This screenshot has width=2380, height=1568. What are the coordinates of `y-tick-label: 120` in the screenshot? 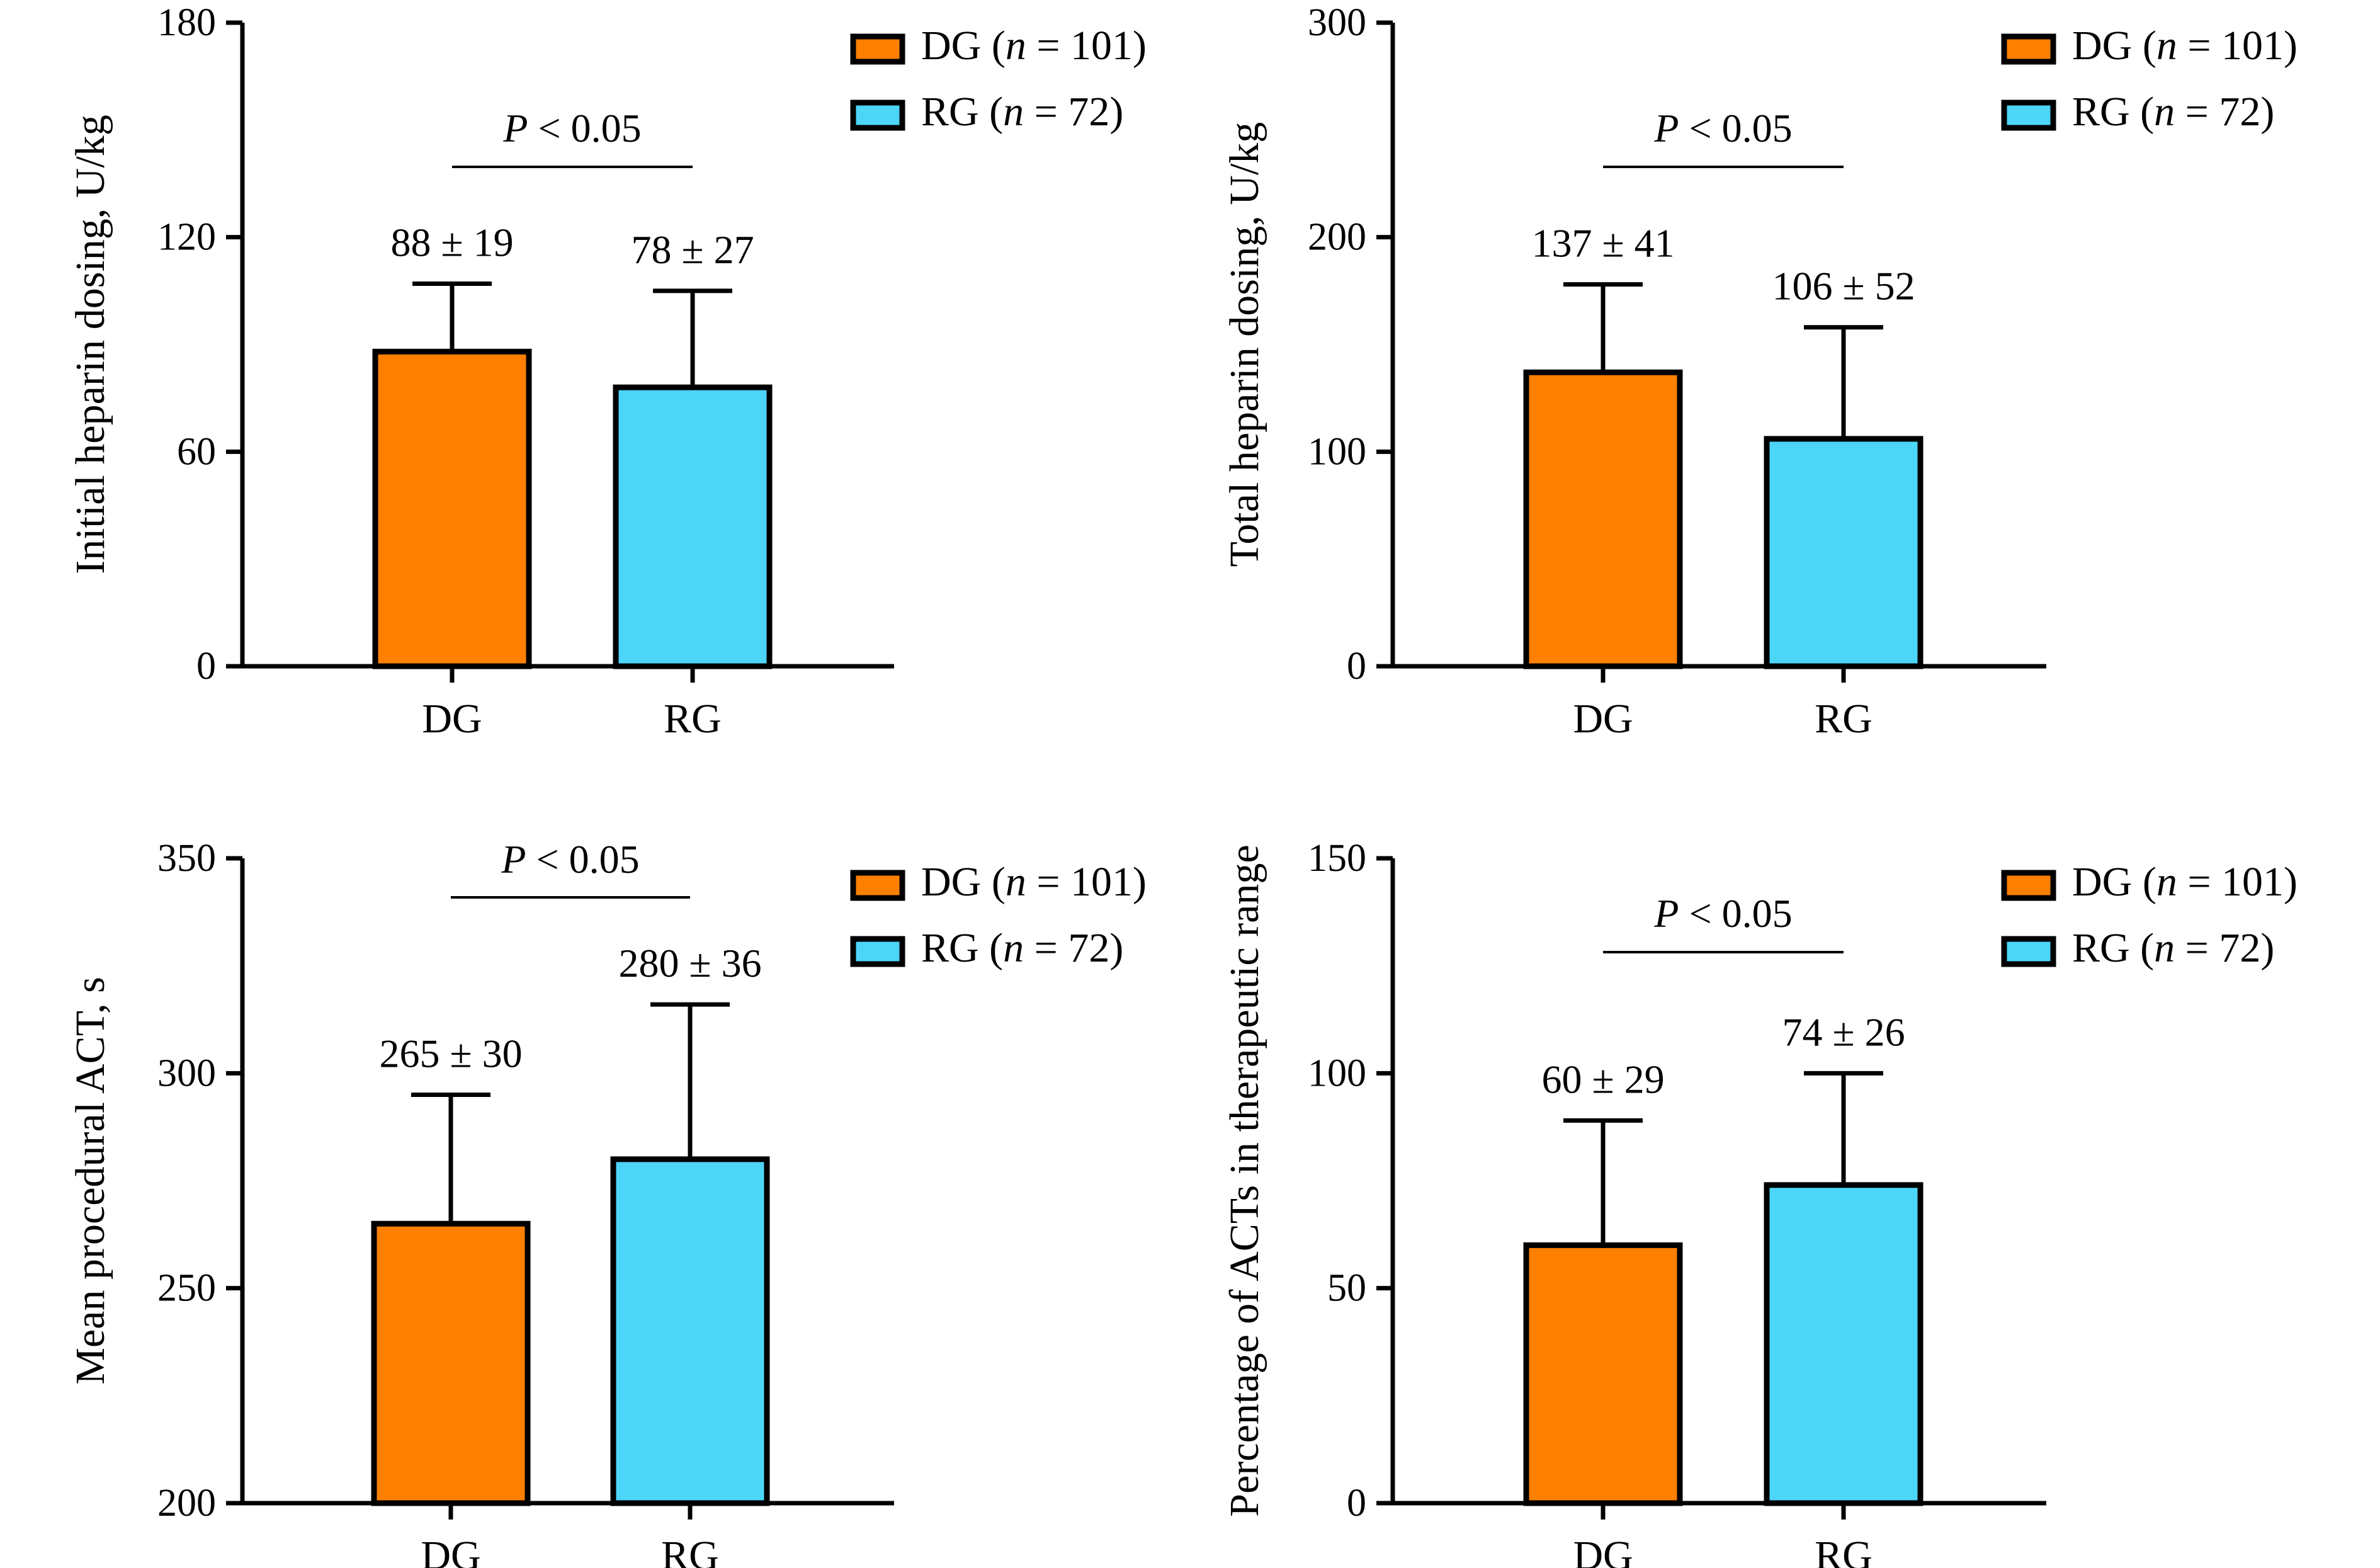 It's located at (186, 237).